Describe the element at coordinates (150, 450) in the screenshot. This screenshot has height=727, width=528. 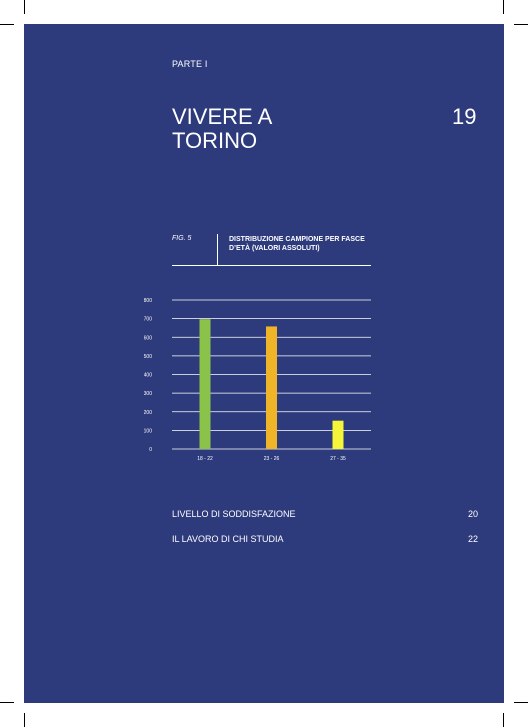
I see `y-tick-label: 0` at that location.